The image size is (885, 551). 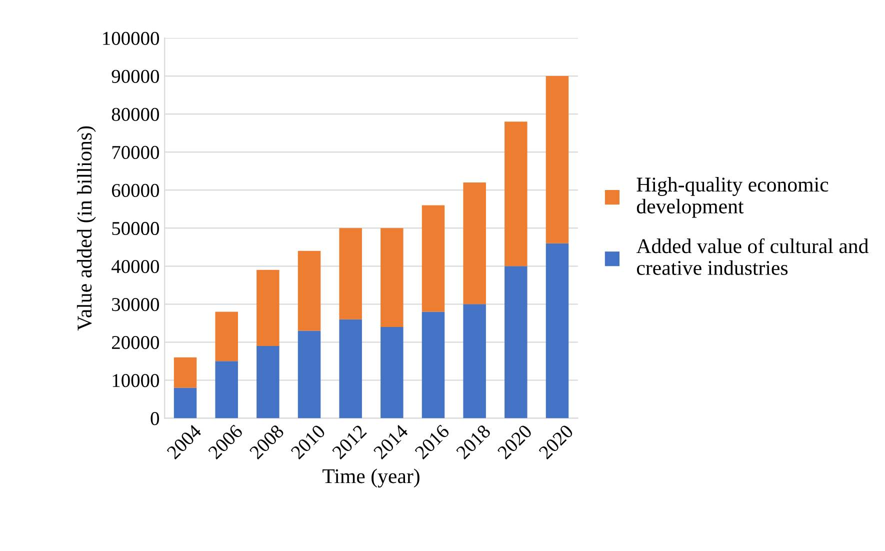 I want to click on y-tick-label: 0, so click(x=155, y=419).